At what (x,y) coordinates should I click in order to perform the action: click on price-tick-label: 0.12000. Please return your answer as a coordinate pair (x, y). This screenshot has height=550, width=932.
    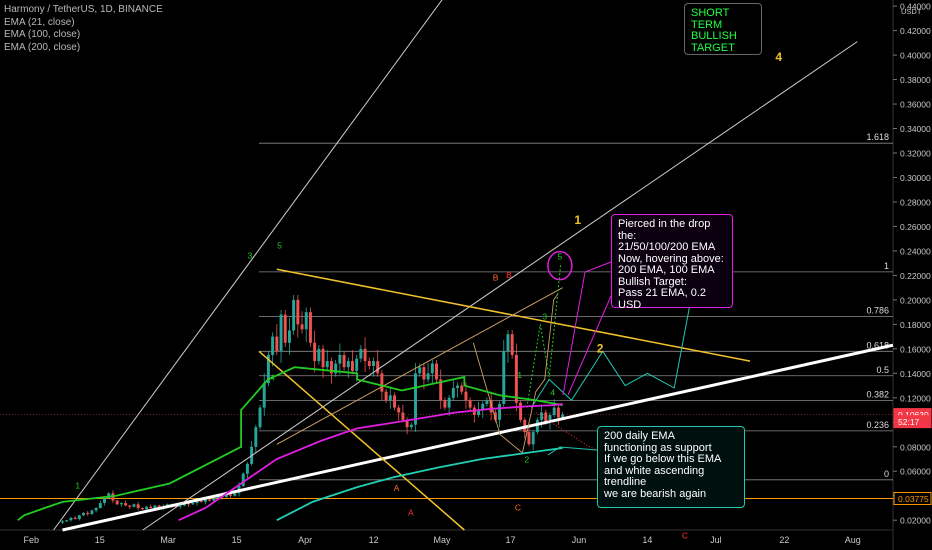
    Looking at the image, I should click on (915, 398).